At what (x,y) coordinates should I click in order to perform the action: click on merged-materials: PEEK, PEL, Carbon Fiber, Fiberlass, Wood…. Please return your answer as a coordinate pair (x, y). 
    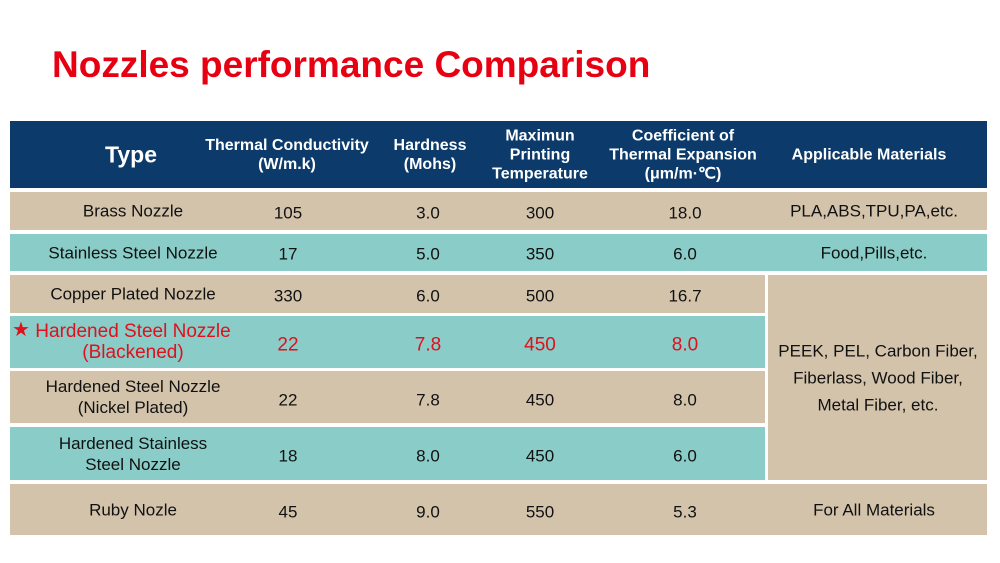
    Looking at the image, I should click on (878, 377).